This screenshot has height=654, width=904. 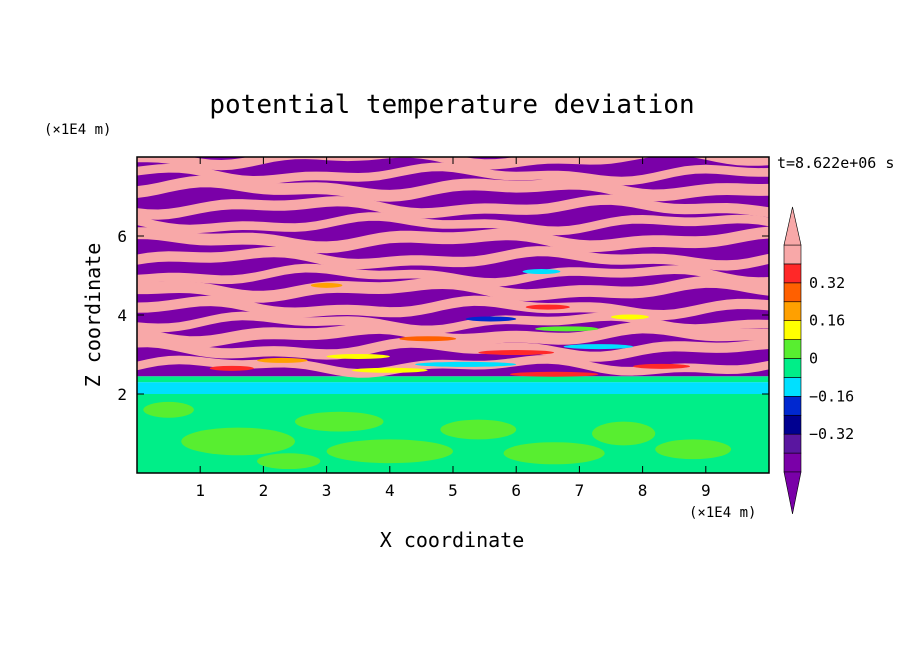 I want to click on colorbar-max-extension, so click(x=792, y=226).